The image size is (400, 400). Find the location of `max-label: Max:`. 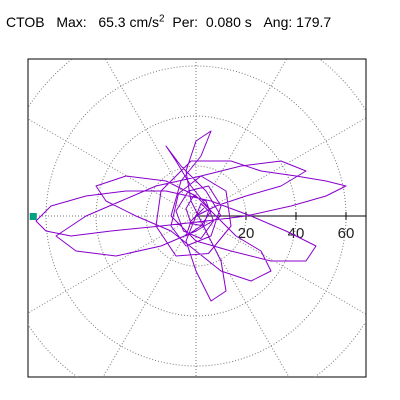

max-label: Max: is located at coordinates (71, 22).